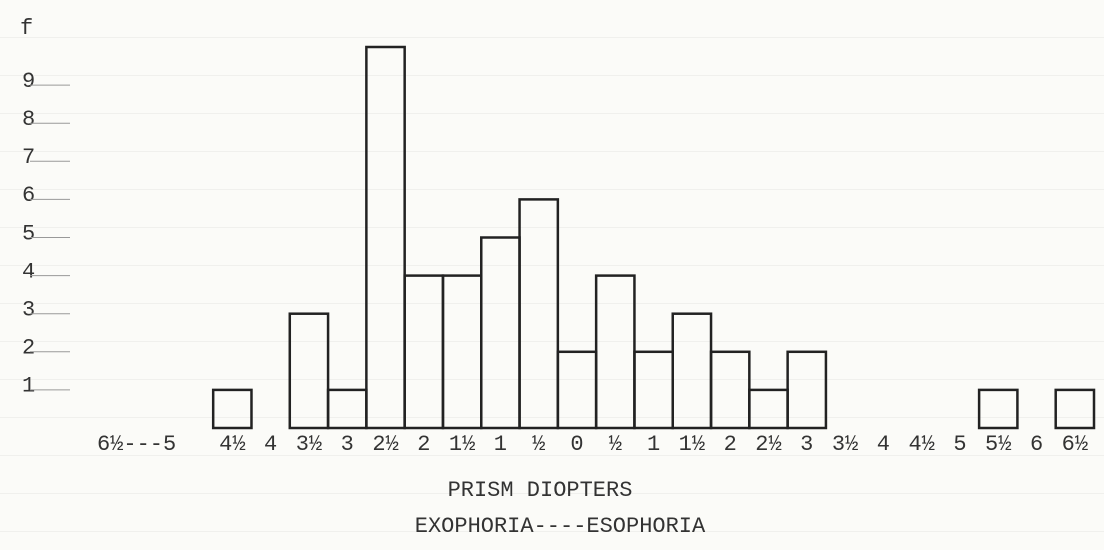 The height and width of the screenshot is (550, 1104). What do you see at coordinates (28, 233) in the screenshot?
I see `y-tick-label: 5` at bounding box center [28, 233].